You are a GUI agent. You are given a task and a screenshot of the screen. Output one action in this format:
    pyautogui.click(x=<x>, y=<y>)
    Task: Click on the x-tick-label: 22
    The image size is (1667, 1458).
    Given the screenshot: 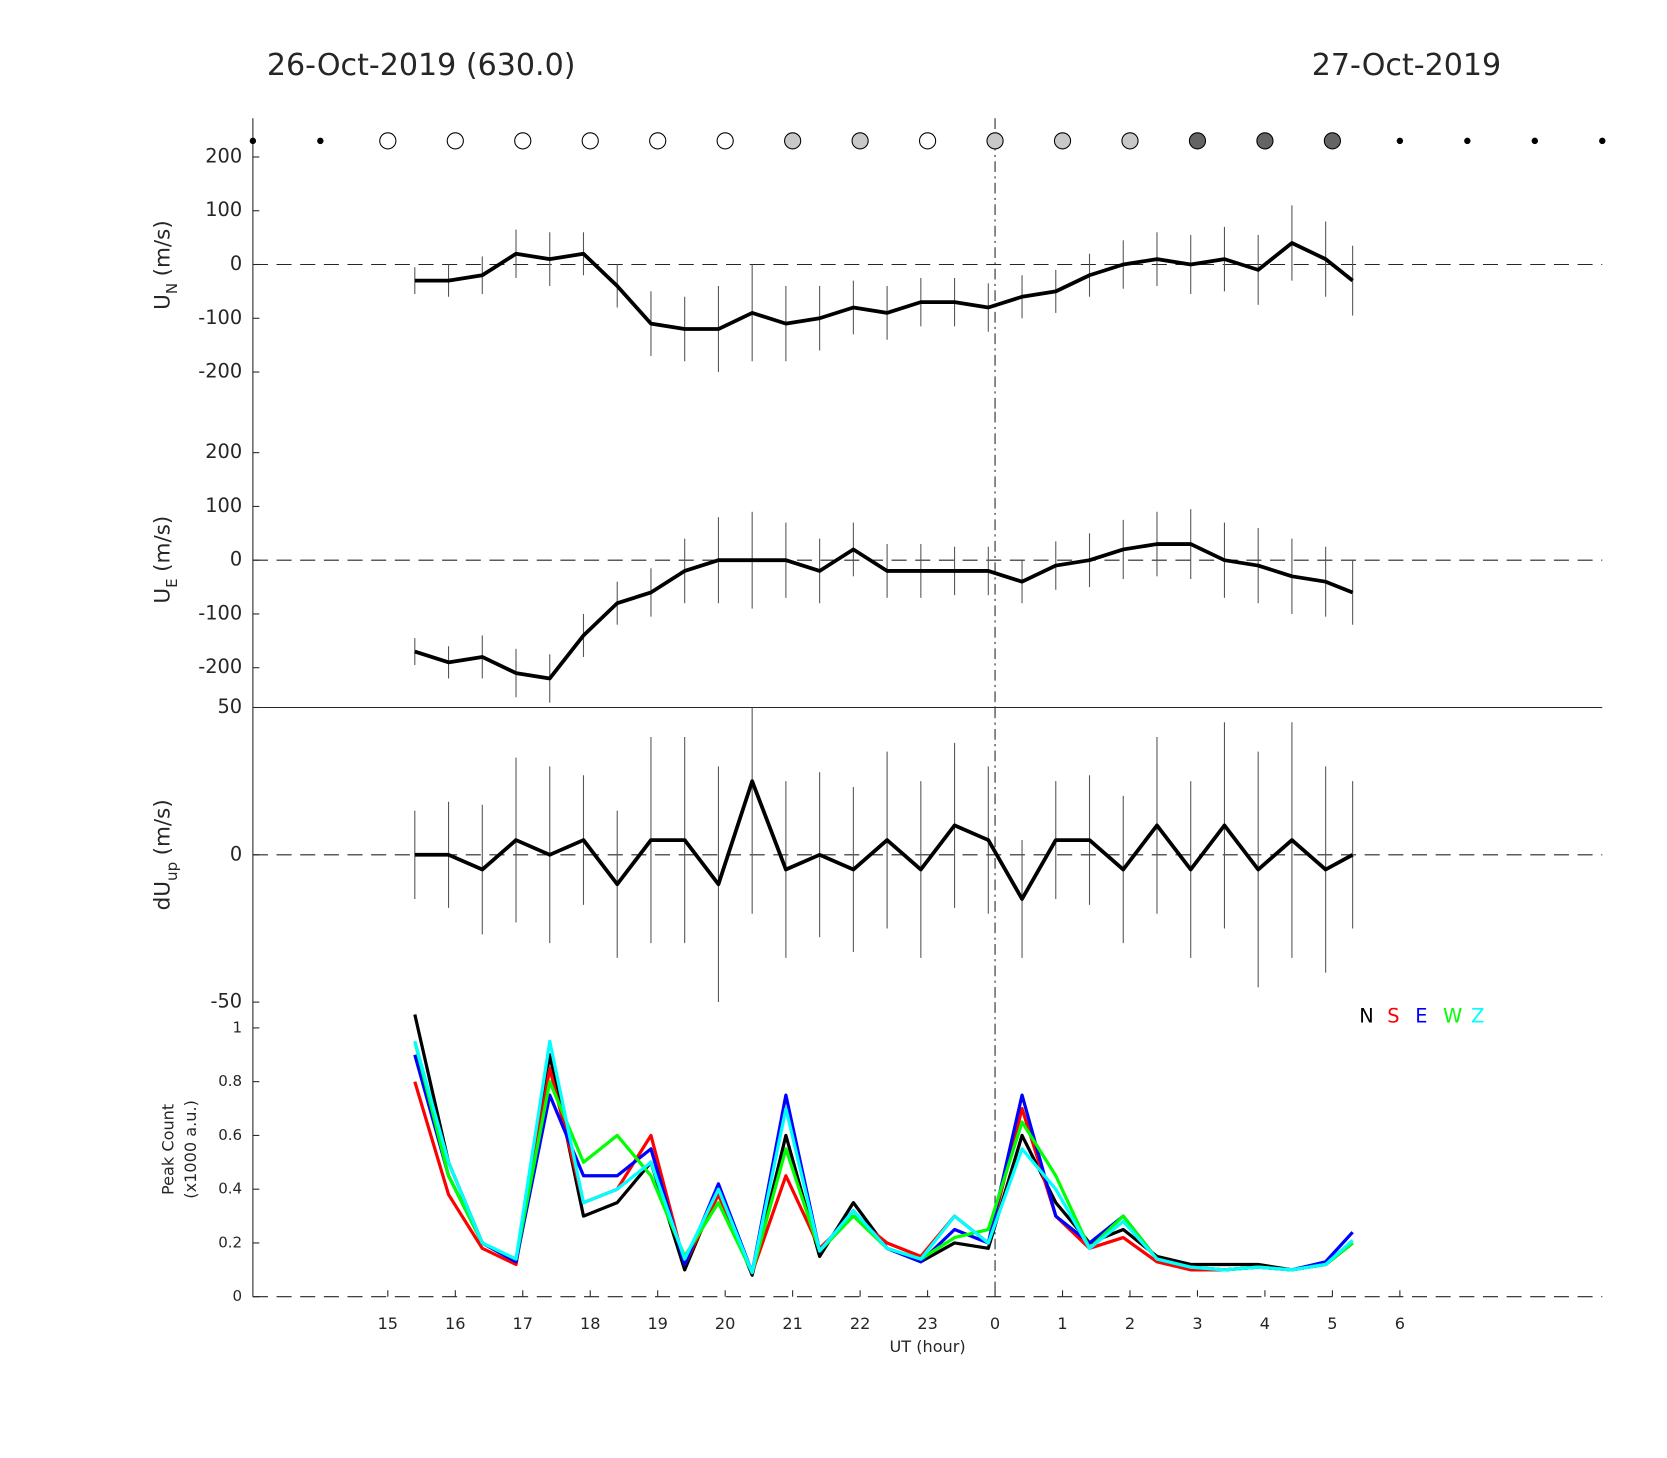 What is the action you would take?
    pyautogui.click(x=860, y=1323)
    